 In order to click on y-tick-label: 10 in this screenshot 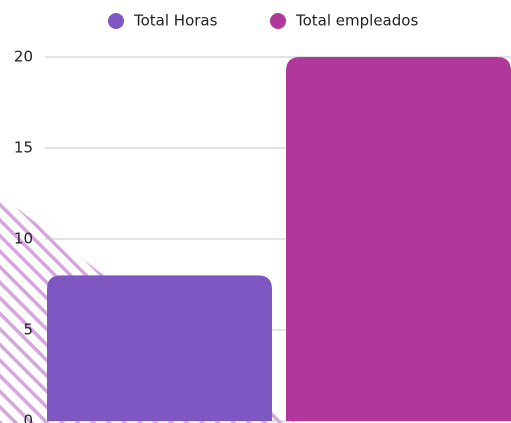, I will do `click(23, 239)`.